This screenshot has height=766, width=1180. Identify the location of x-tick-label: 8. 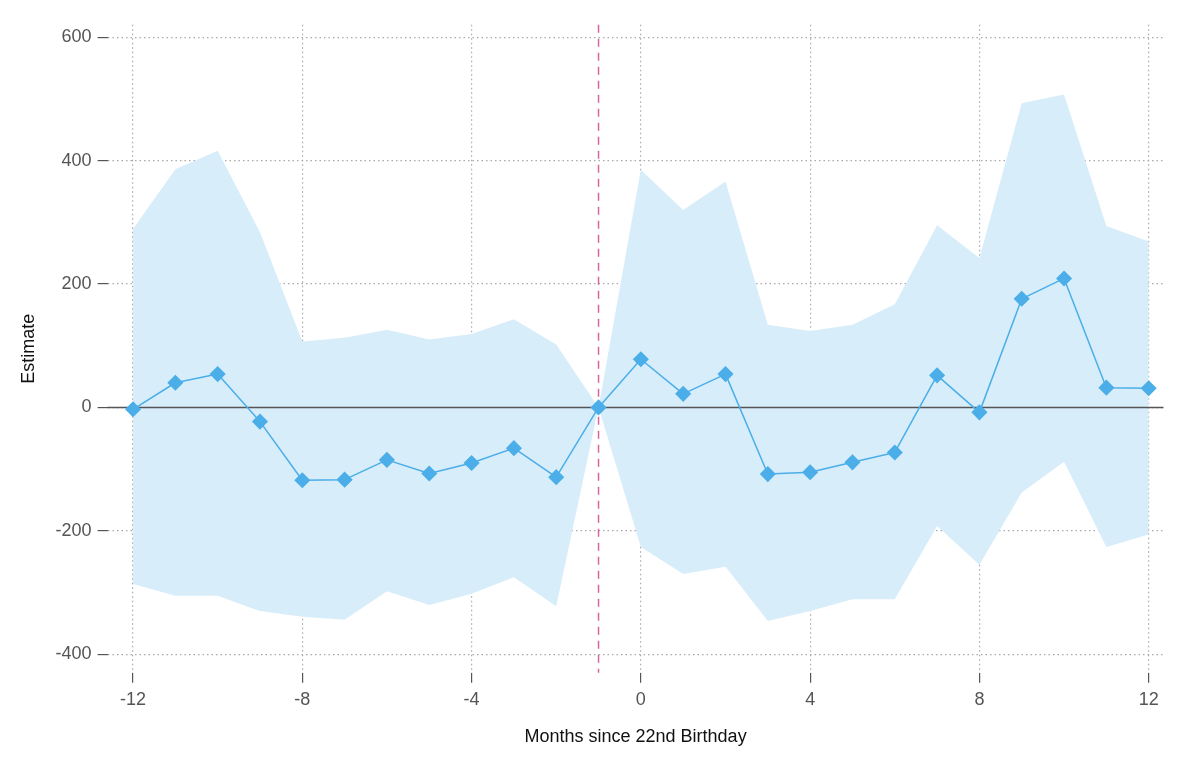
(979, 698).